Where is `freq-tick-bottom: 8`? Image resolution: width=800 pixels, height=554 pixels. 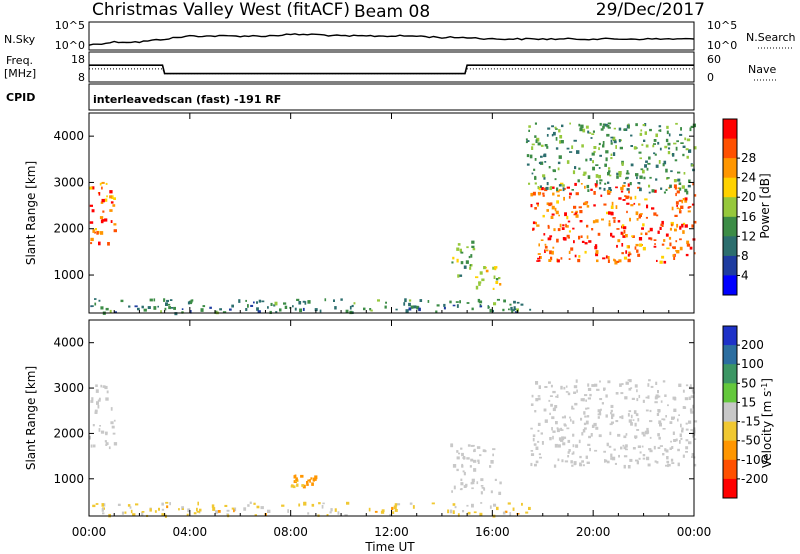
freq-tick-bottom: 8 is located at coordinates (81, 77).